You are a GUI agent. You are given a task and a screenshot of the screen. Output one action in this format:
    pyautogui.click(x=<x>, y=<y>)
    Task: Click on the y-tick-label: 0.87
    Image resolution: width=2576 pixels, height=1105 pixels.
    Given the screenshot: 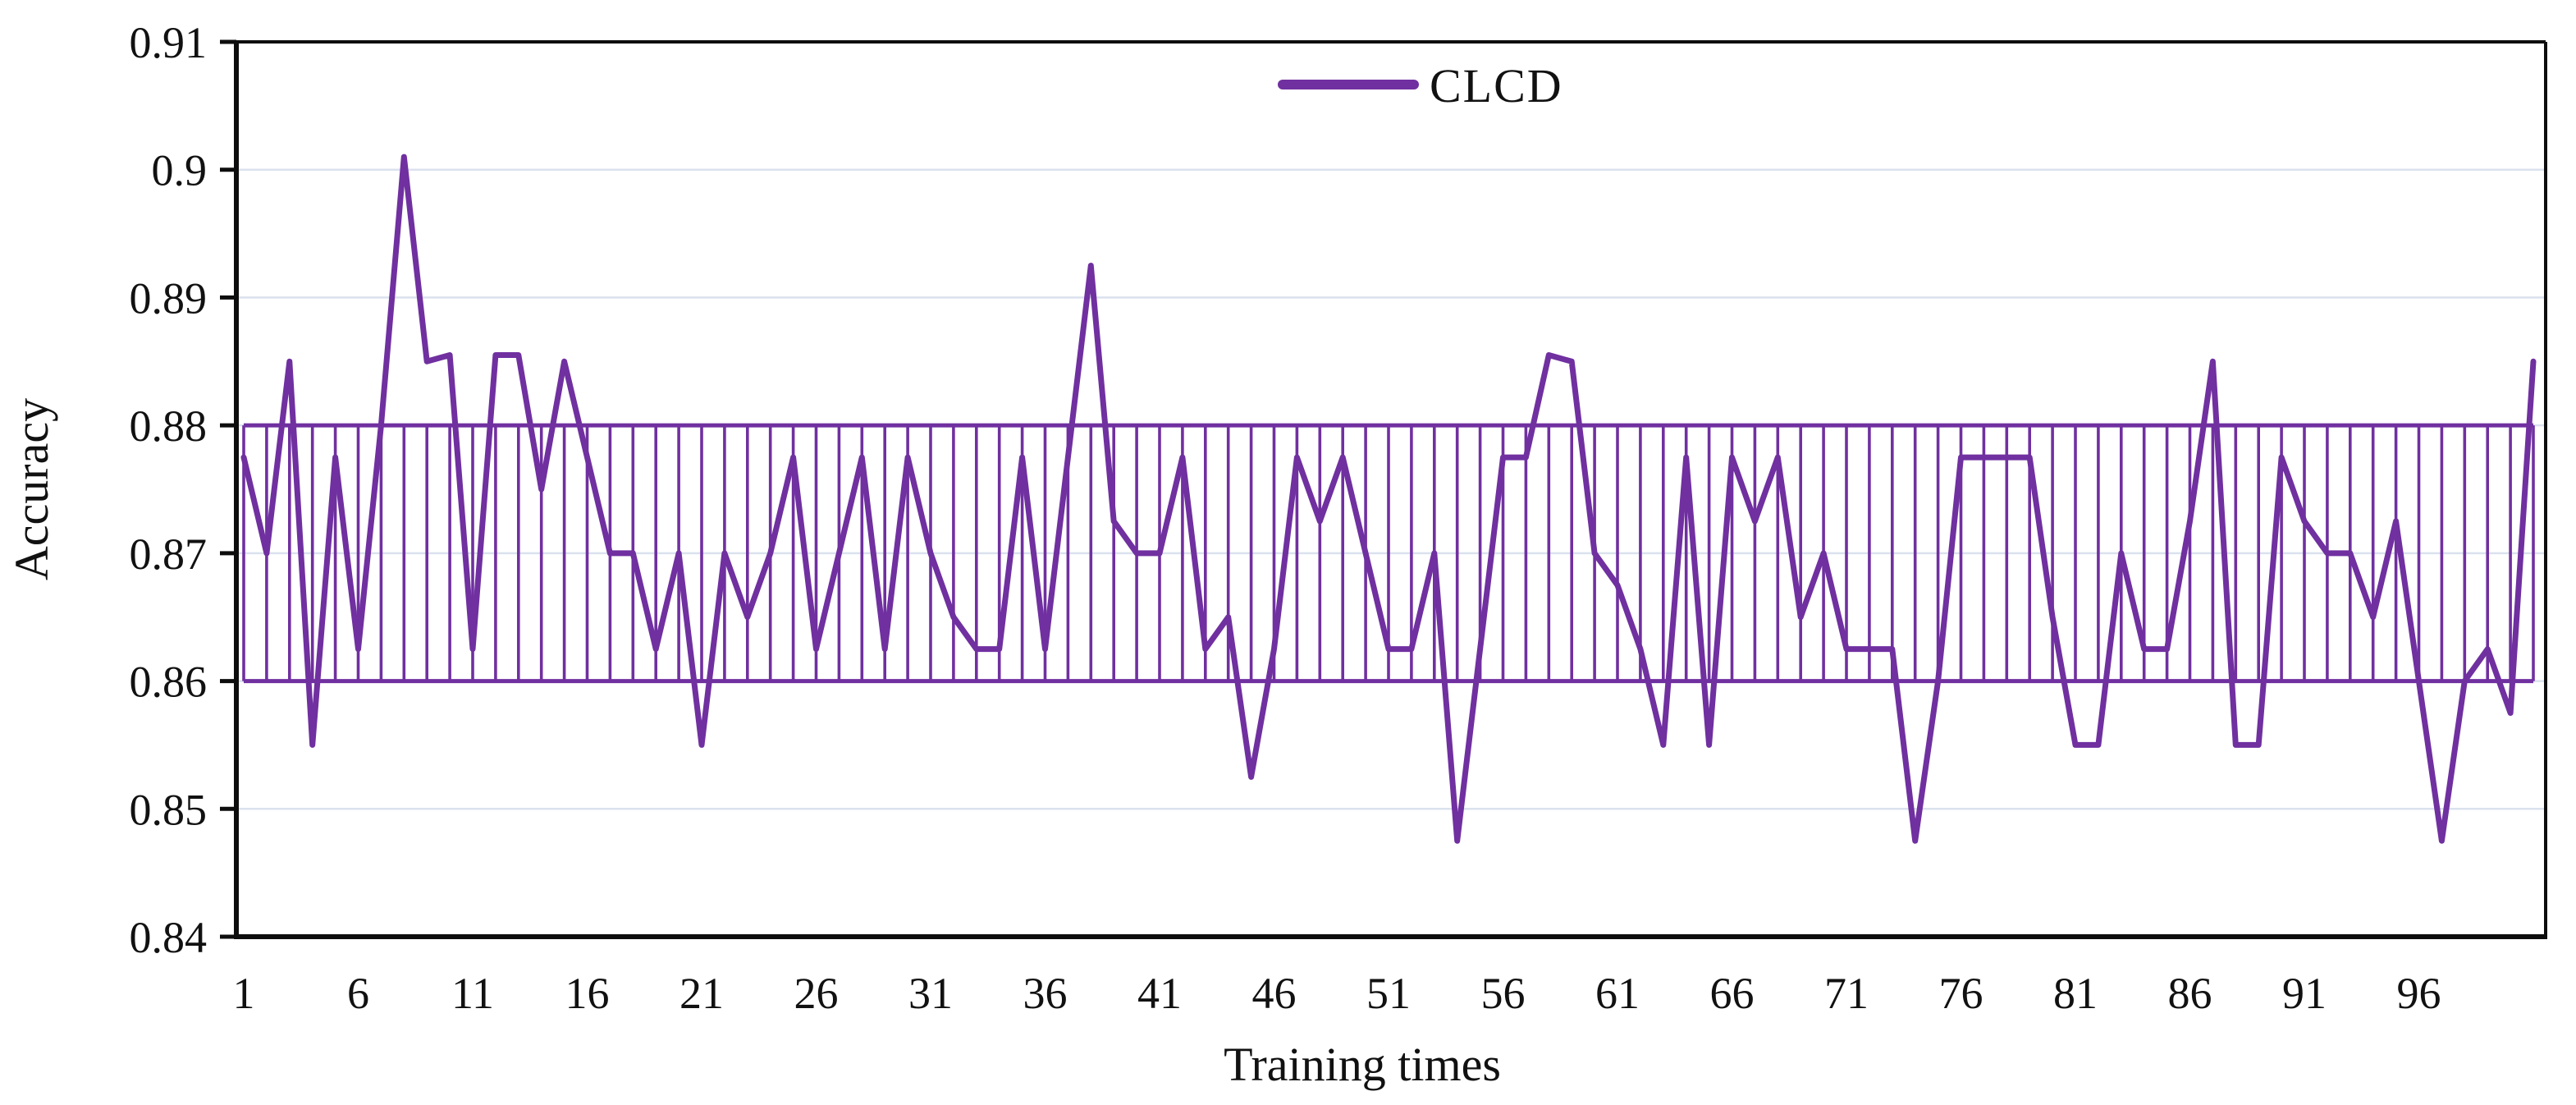 What is the action you would take?
    pyautogui.click(x=169, y=554)
    